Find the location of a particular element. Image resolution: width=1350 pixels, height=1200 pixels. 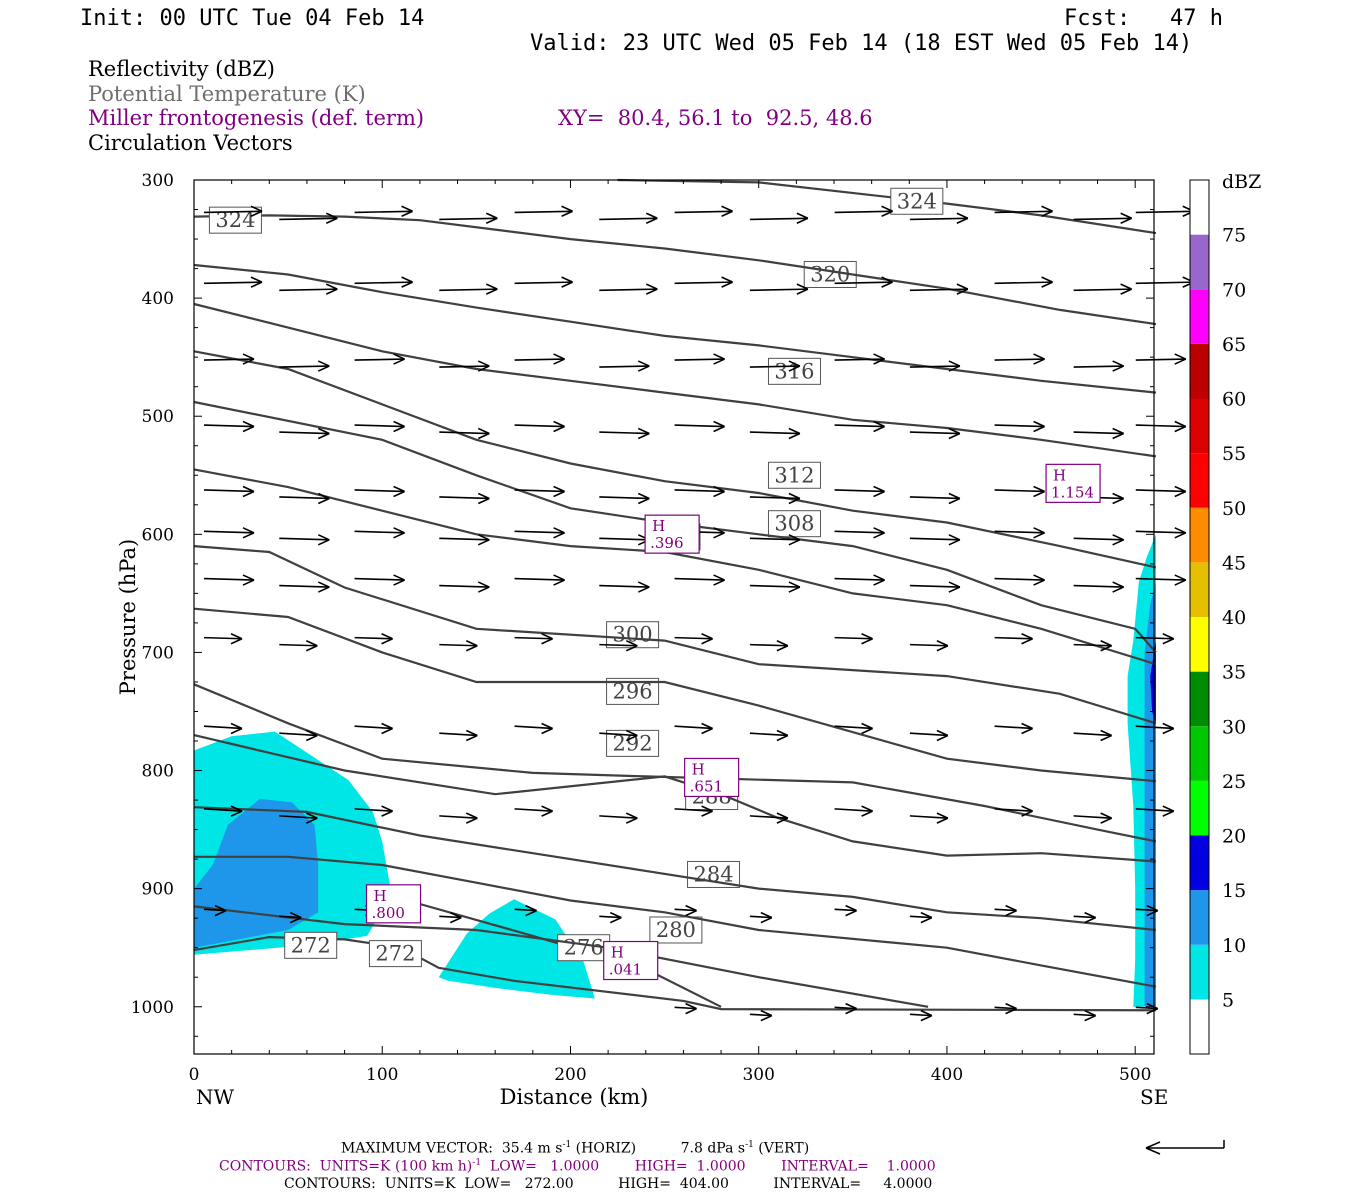

y-tick-label: 700 is located at coordinates (158, 653).